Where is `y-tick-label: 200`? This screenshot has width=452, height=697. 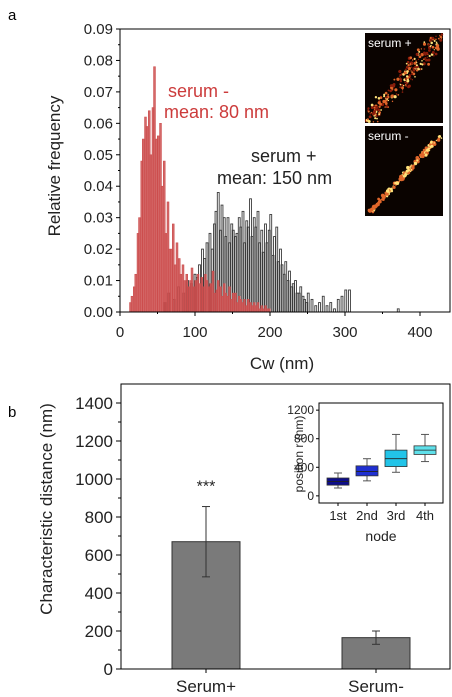
y-tick-label: 200 is located at coordinates (99, 631).